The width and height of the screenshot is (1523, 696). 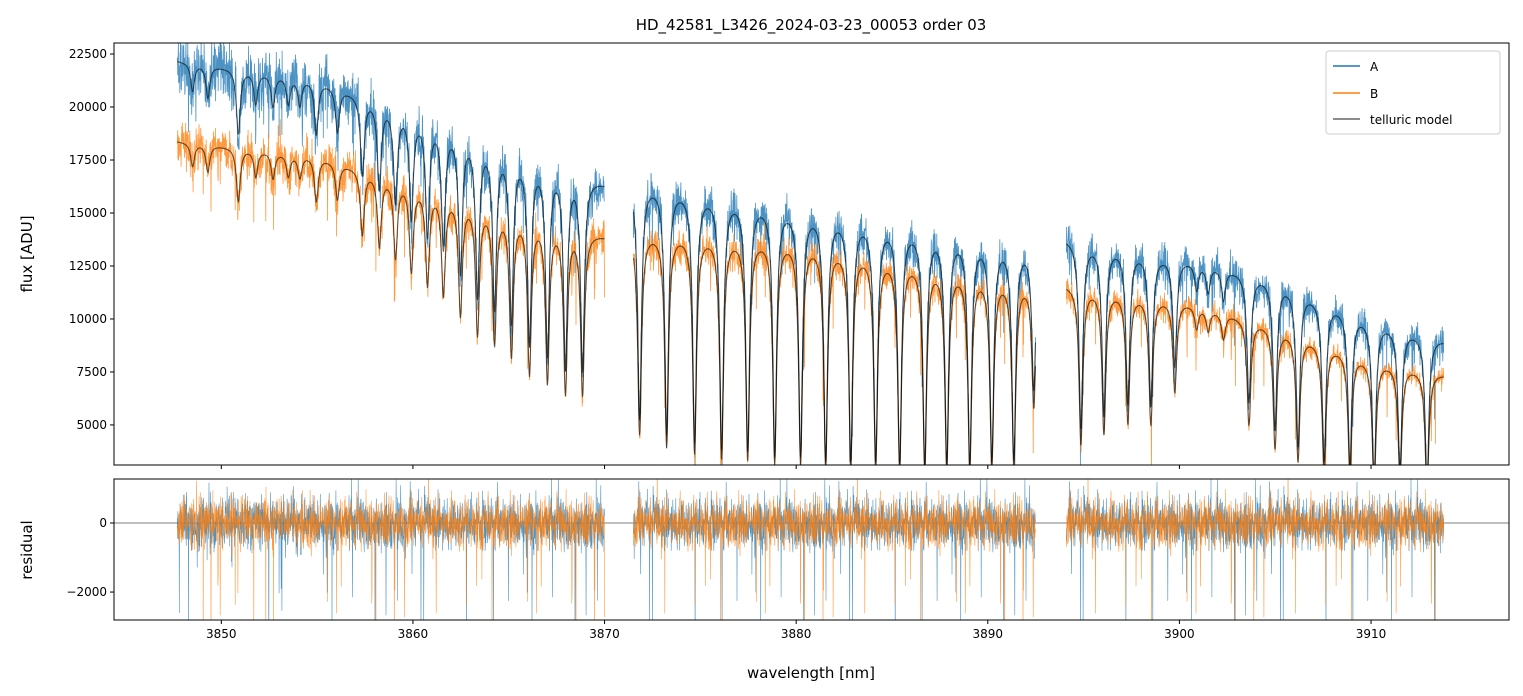 What do you see at coordinates (91, 425) in the screenshot?
I see `y-tick-label: 5000` at bounding box center [91, 425].